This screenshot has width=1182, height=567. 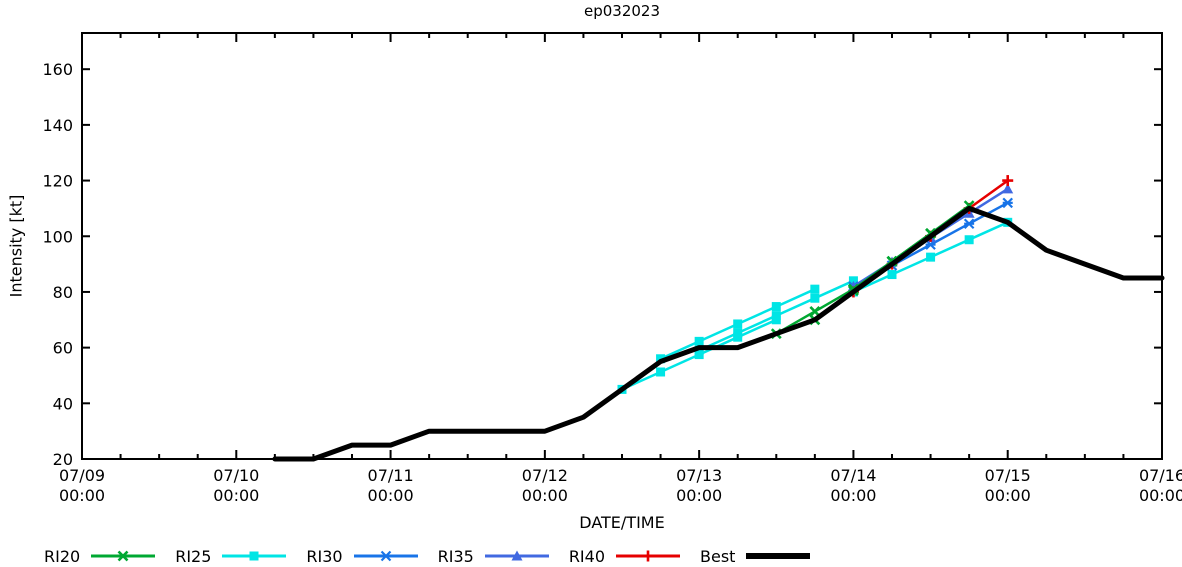 I want to click on x-tick-label: 07/16 00:00, so click(x=1160, y=485).